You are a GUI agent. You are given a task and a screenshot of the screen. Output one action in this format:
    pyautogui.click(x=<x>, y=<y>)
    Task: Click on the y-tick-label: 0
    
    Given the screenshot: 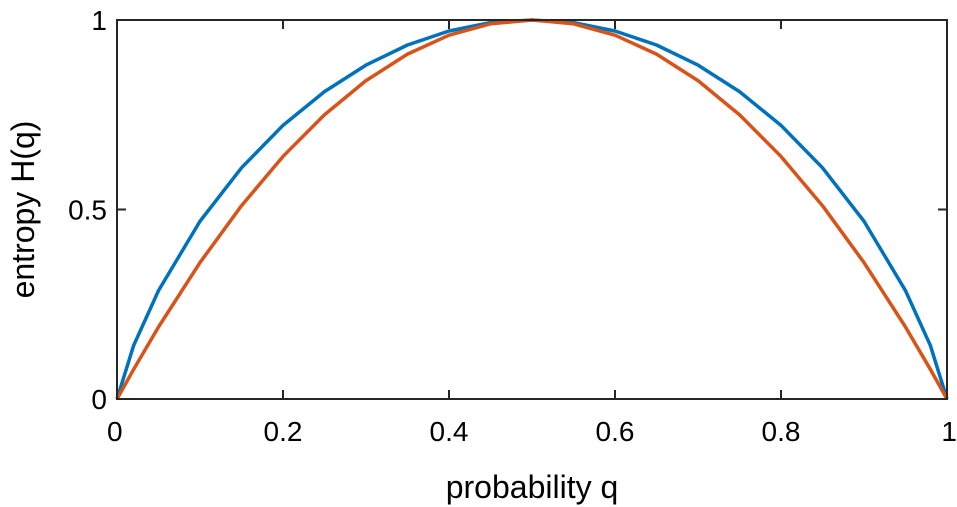 What is the action you would take?
    pyautogui.click(x=99, y=399)
    